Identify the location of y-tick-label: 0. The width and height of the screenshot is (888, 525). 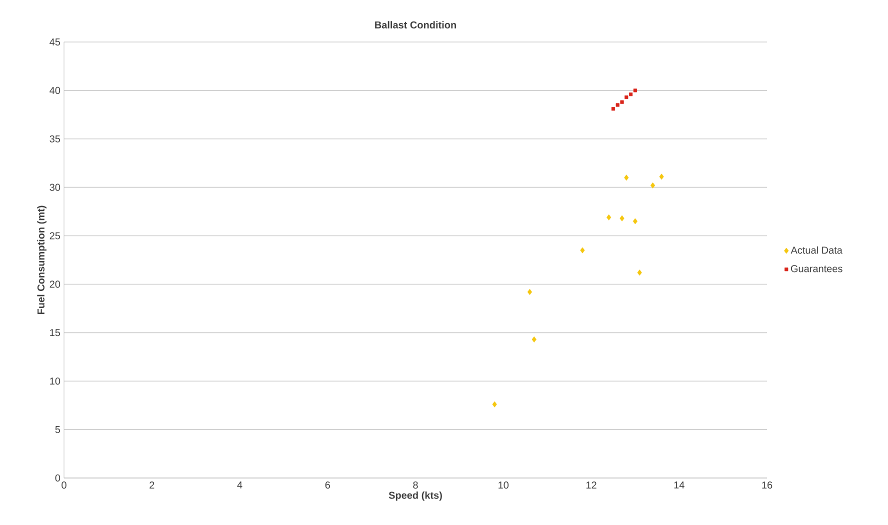
(57, 478).